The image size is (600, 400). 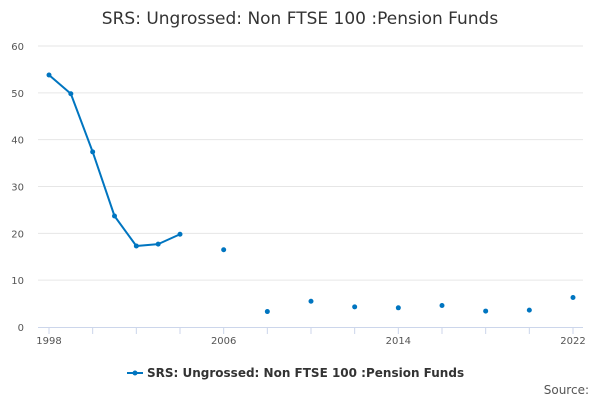 What do you see at coordinates (17, 94) in the screenshot?
I see `y-tick-label: 50` at bounding box center [17, 94].